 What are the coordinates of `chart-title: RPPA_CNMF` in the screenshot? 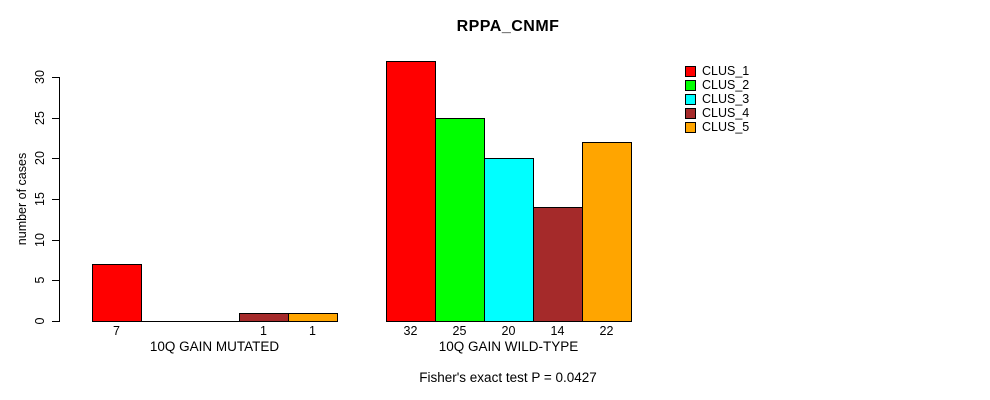 It's located at (508, 26).